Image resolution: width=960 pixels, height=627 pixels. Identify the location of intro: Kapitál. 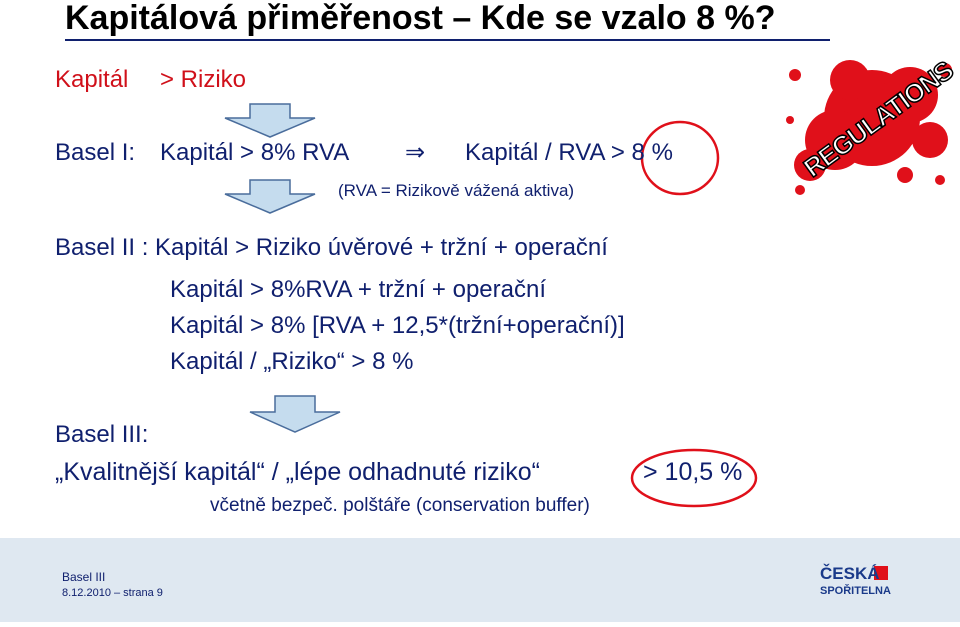
(92, 79).